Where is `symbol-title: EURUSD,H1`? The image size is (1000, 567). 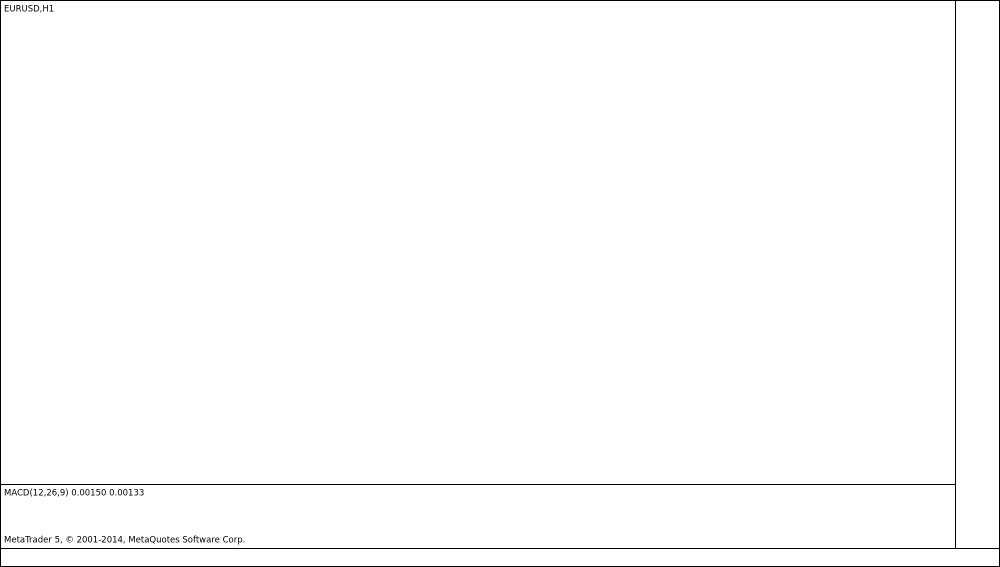 symbol-title: EURUSD,H1 is located at coordinates (29, 10).